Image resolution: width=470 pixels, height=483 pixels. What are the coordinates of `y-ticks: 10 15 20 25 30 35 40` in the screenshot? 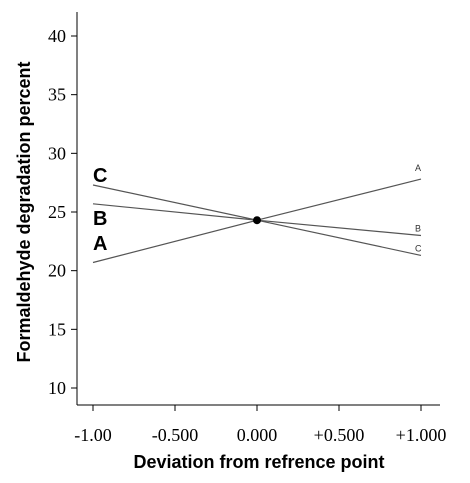 It's located at (62, 212).